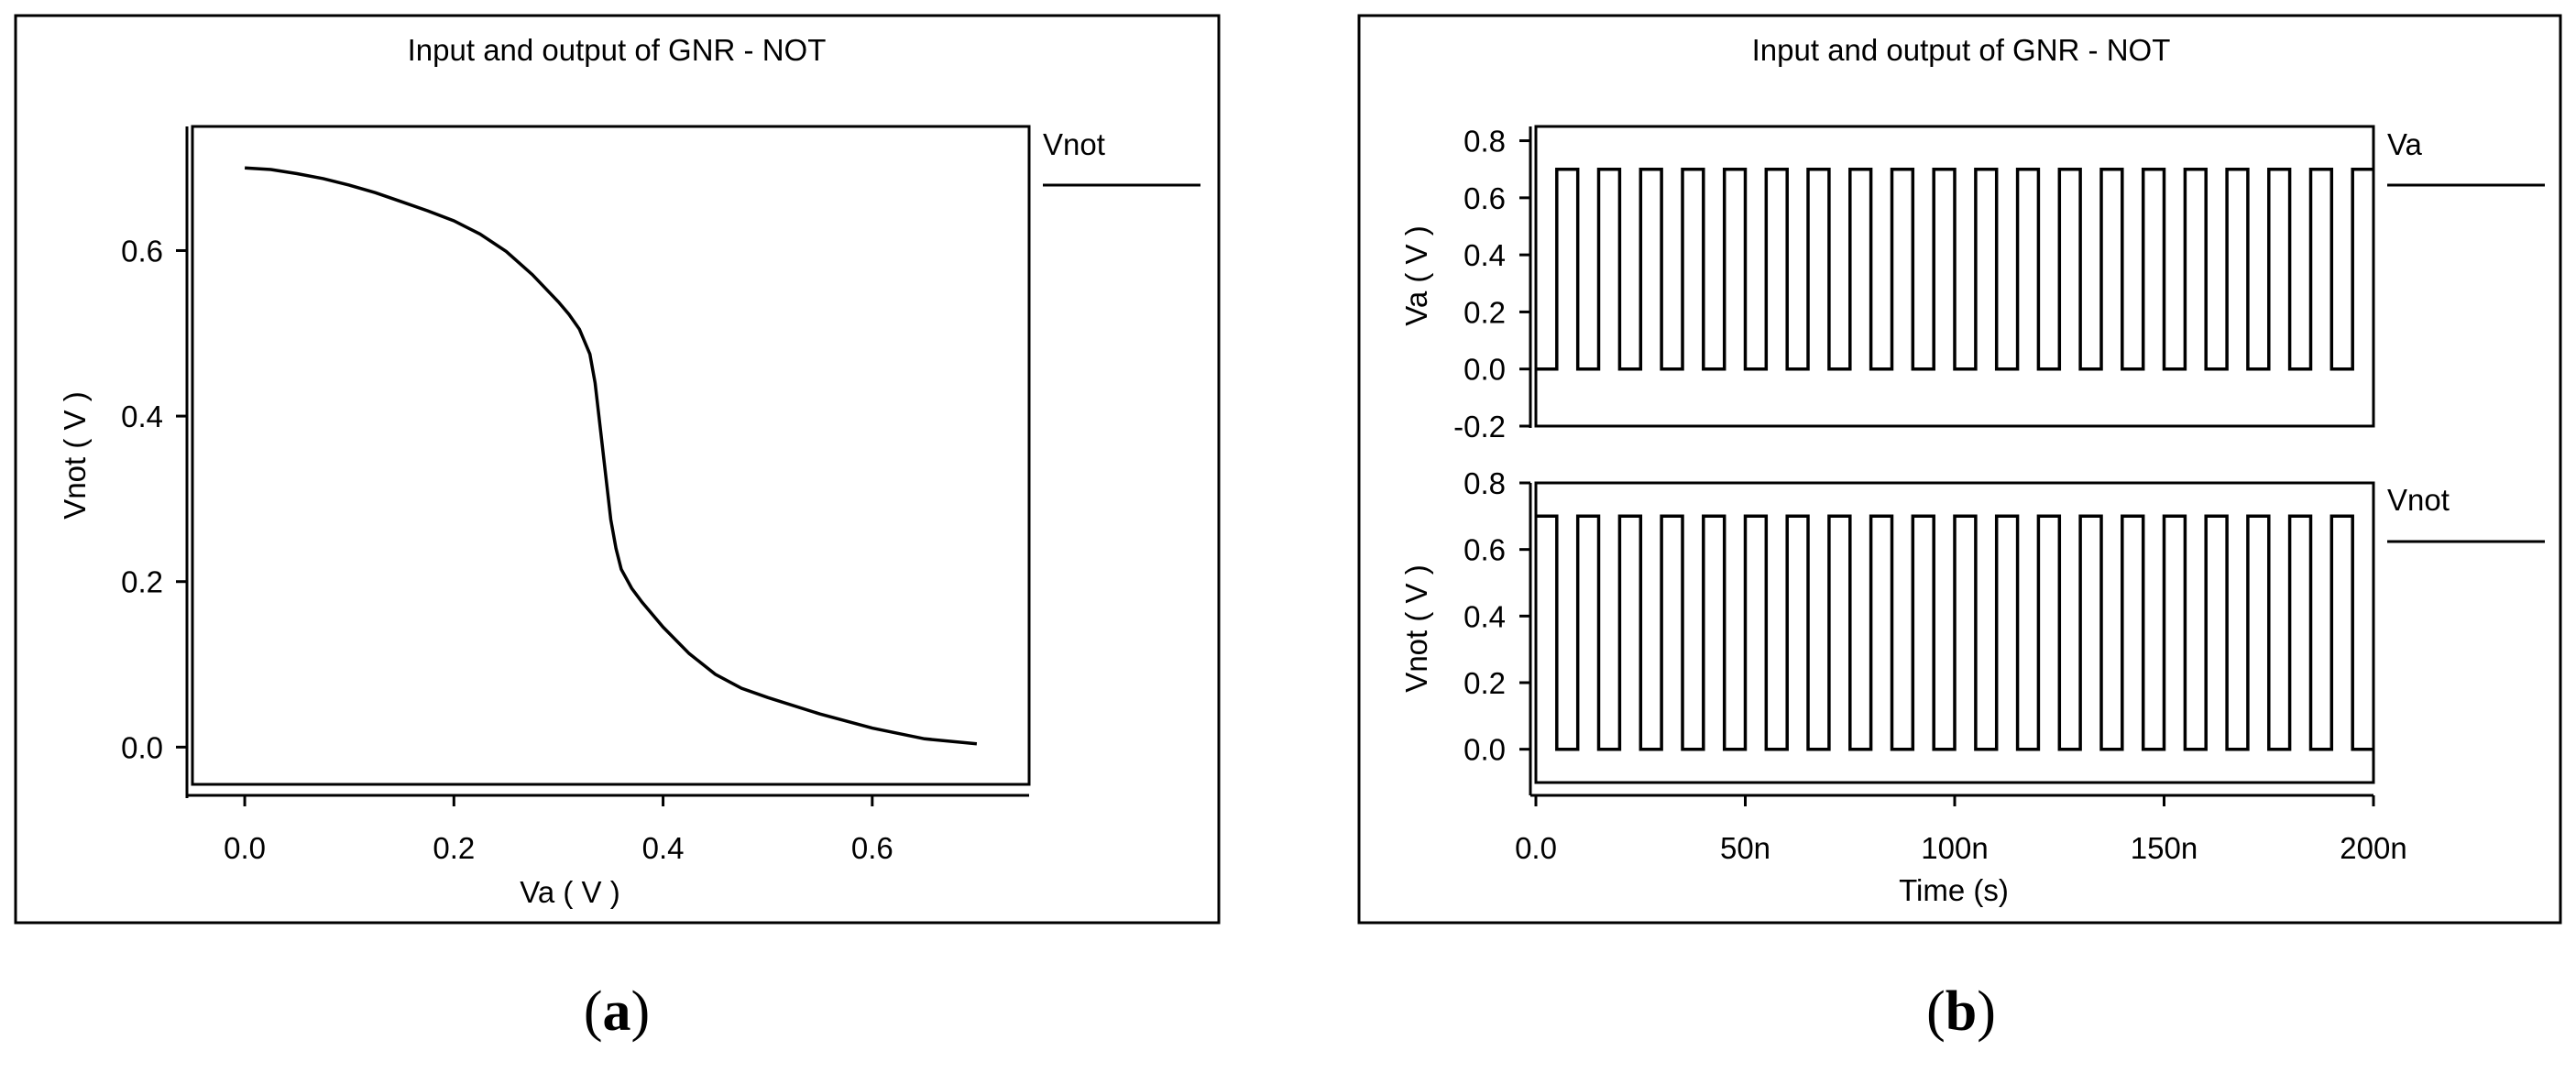 The image size is (2576, 1073). I want to click on panel-b-va-plot-area, so click(1954, 276).